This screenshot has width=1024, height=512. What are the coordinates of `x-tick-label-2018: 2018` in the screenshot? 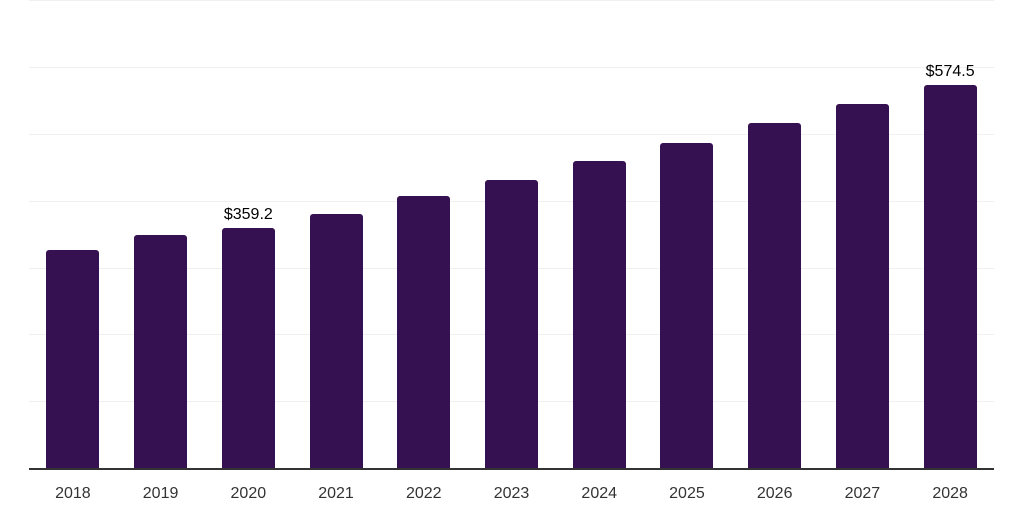 It's located at (73, 493).